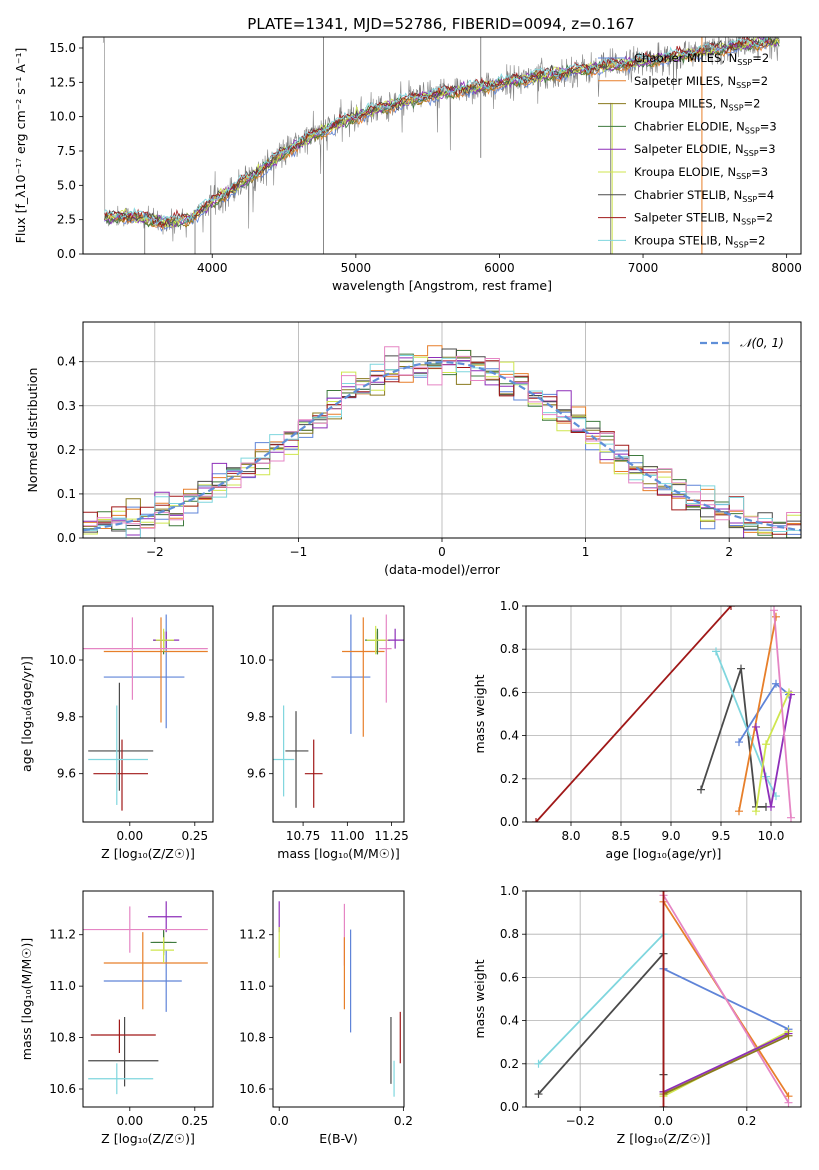  What do you see at coordinates (155, 552) in the screenshot?
I see `x-tick-label: −2` at bounding box center [155, 552].